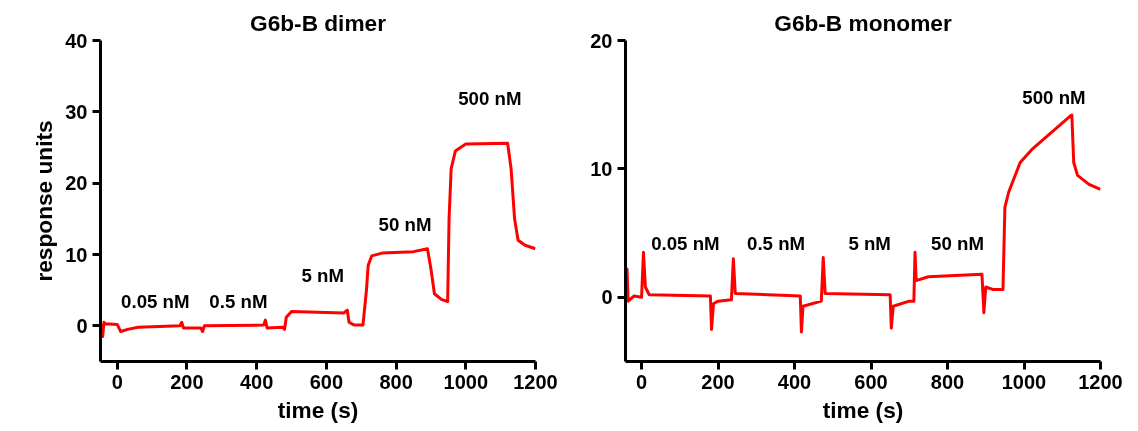 The height and width of the screenshot is (431, 1138). I want to click on y-tick-label: 40, so click(76, 40).